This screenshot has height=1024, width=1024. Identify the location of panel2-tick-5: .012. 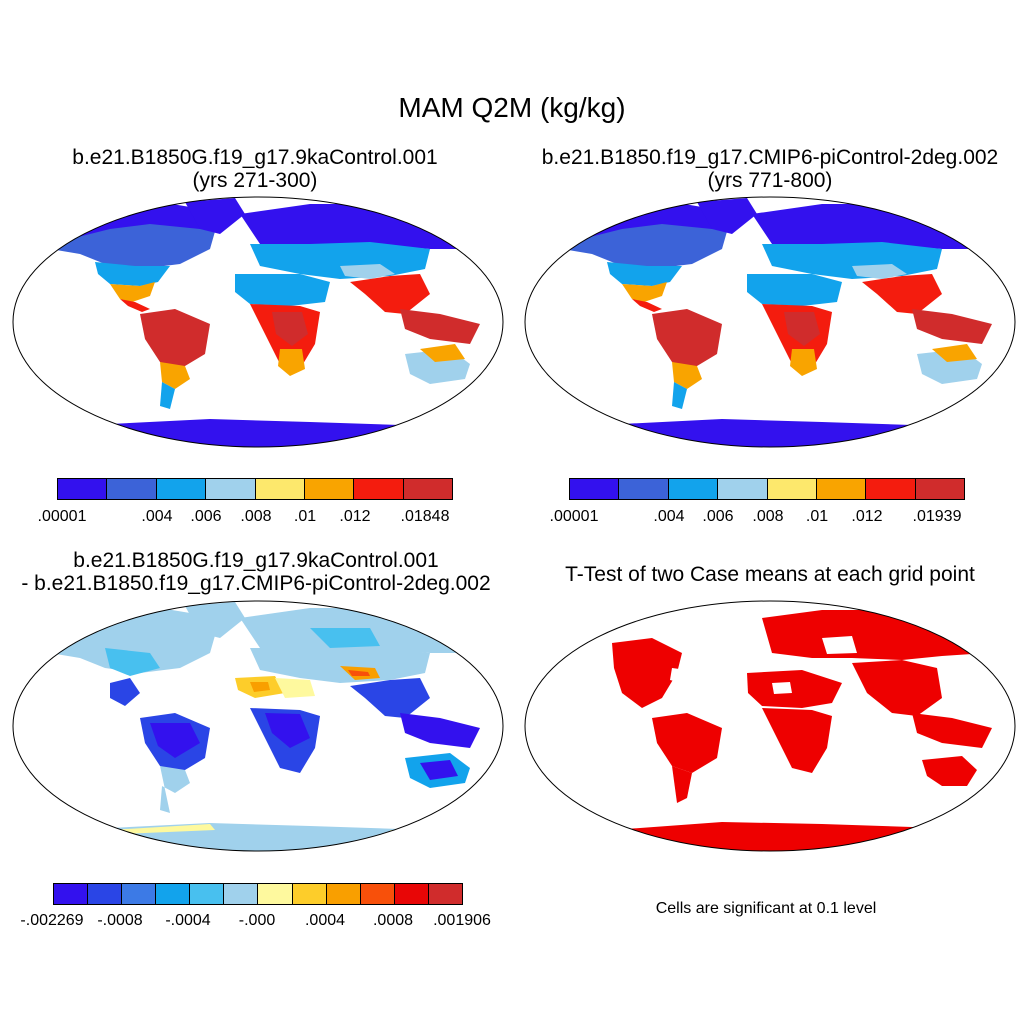
(867, 516).